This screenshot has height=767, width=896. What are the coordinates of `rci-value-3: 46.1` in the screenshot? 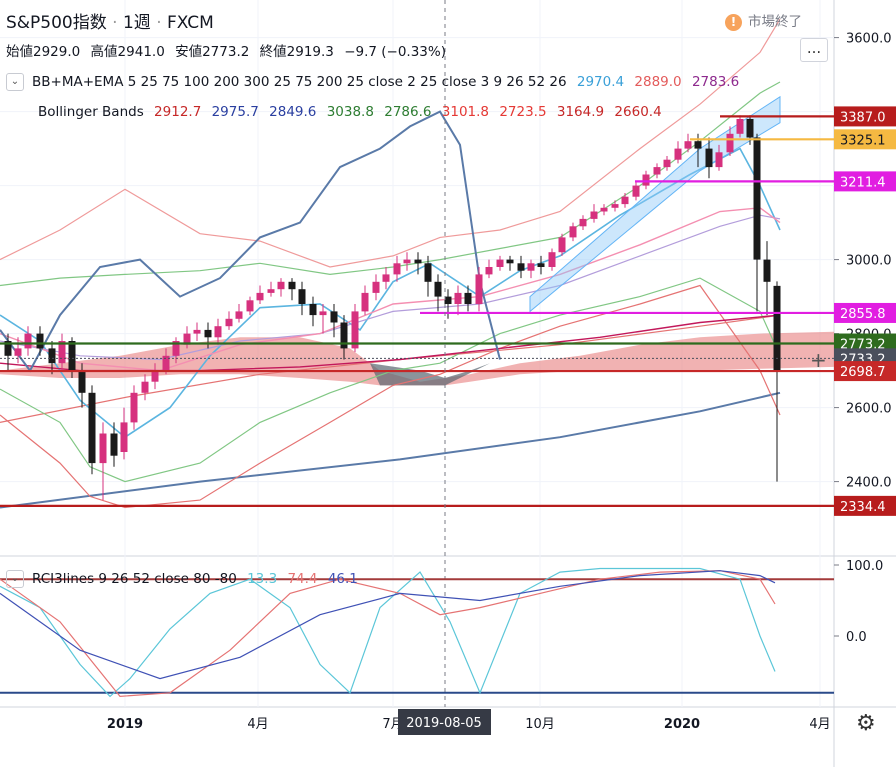 It's located at (342, 579).